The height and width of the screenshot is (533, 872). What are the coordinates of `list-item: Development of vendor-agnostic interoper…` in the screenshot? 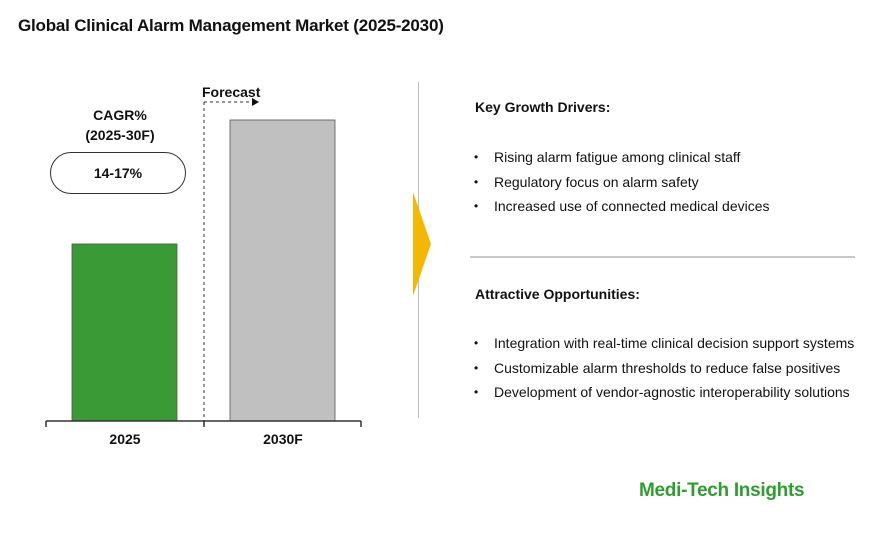 It's located at (664, 392).